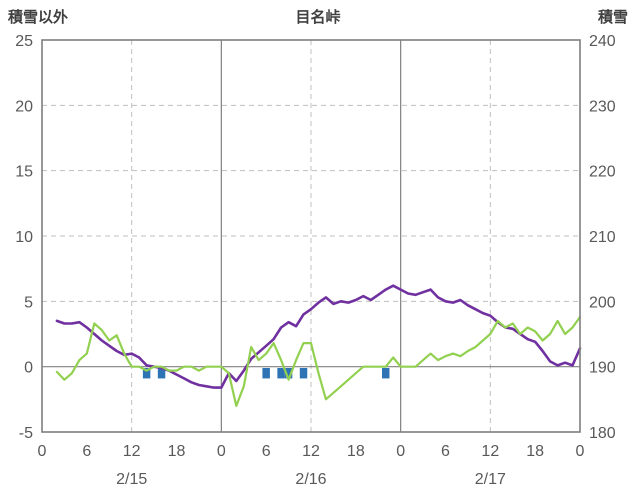 Image resolution: width=636 pixels, height=501 pixels. I want to click on left-axis-tick-label: 15, so click(24, 172).